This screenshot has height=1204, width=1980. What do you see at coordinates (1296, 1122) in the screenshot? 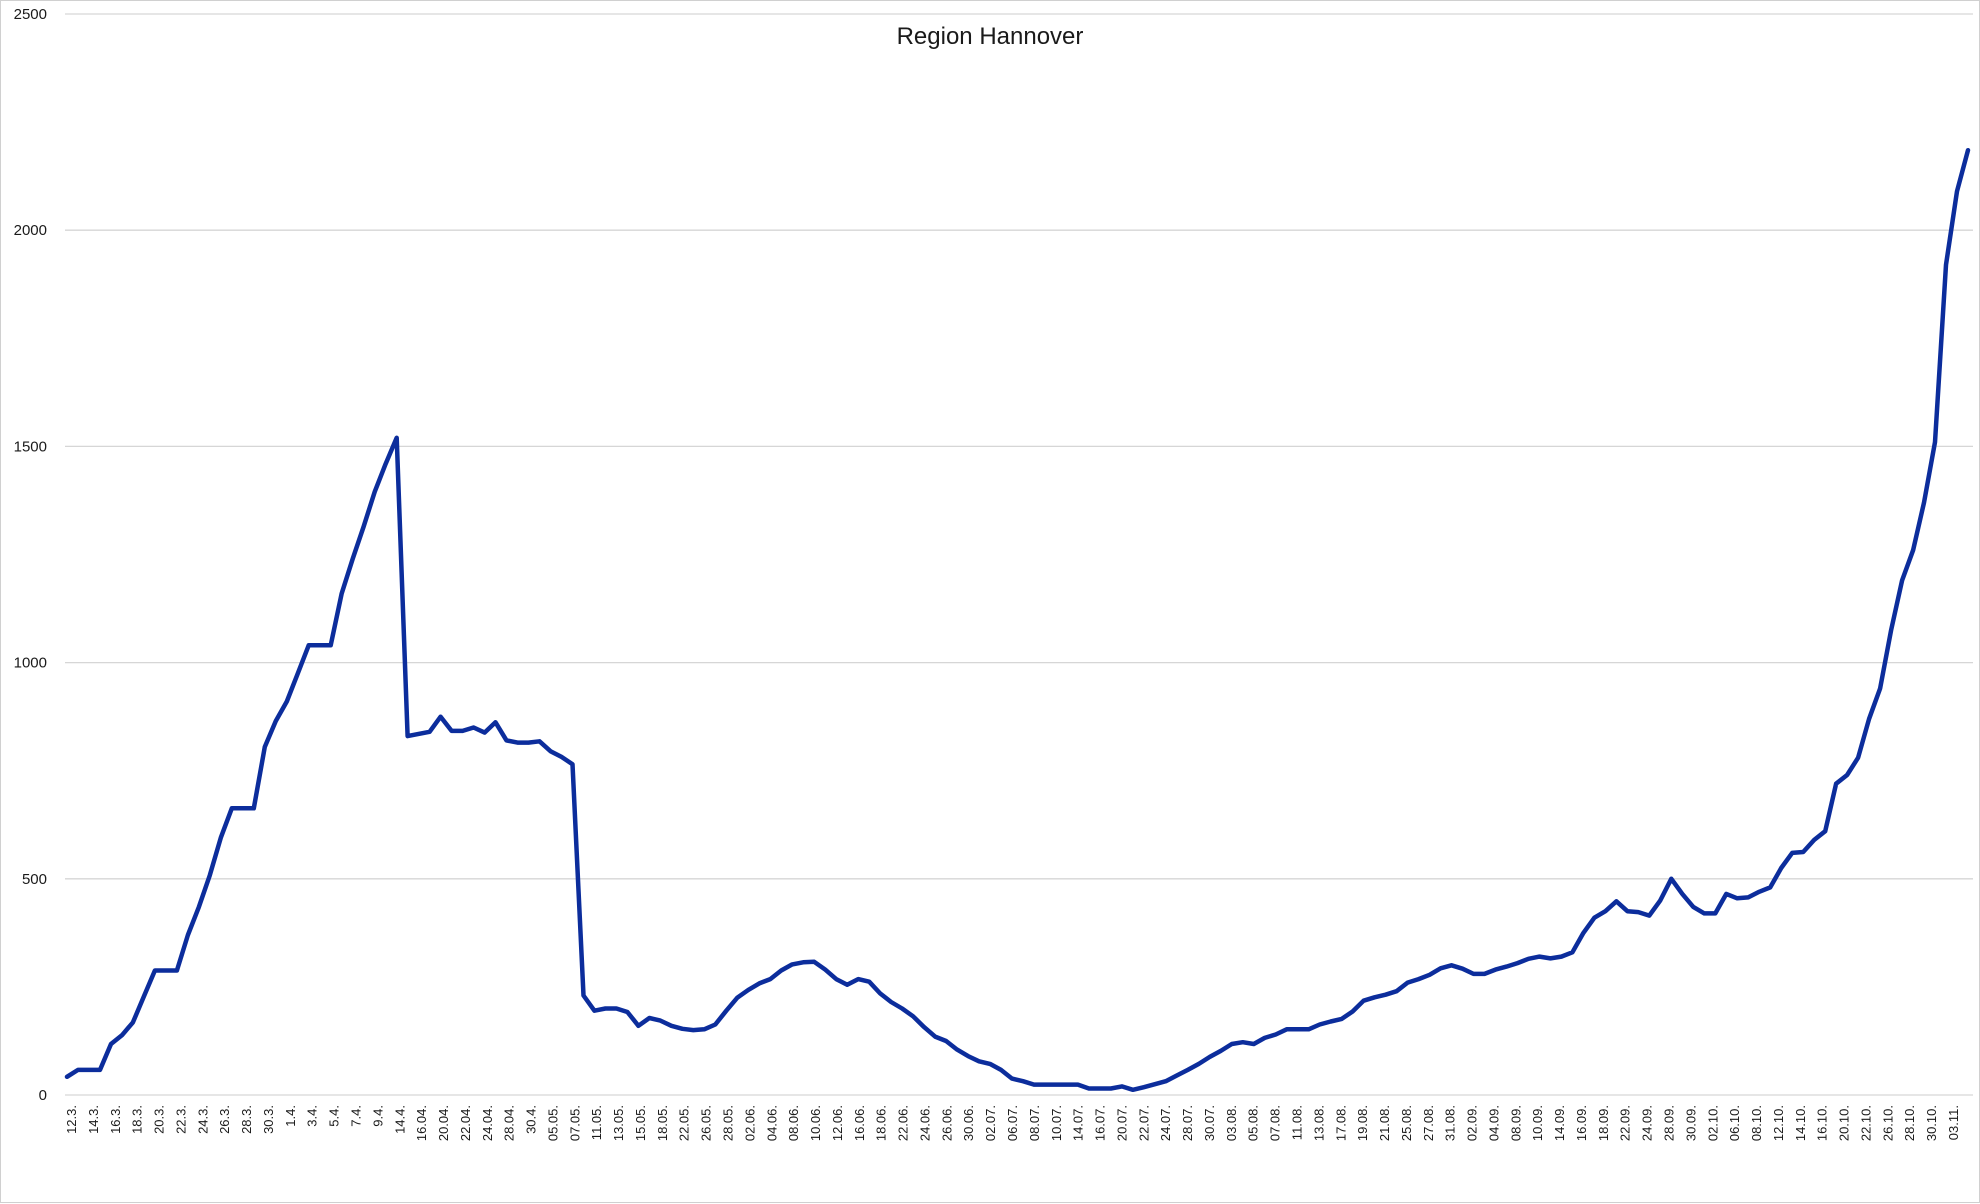
I see `x-tick-label: 11.08.` at bounding box center [1296, 1122].